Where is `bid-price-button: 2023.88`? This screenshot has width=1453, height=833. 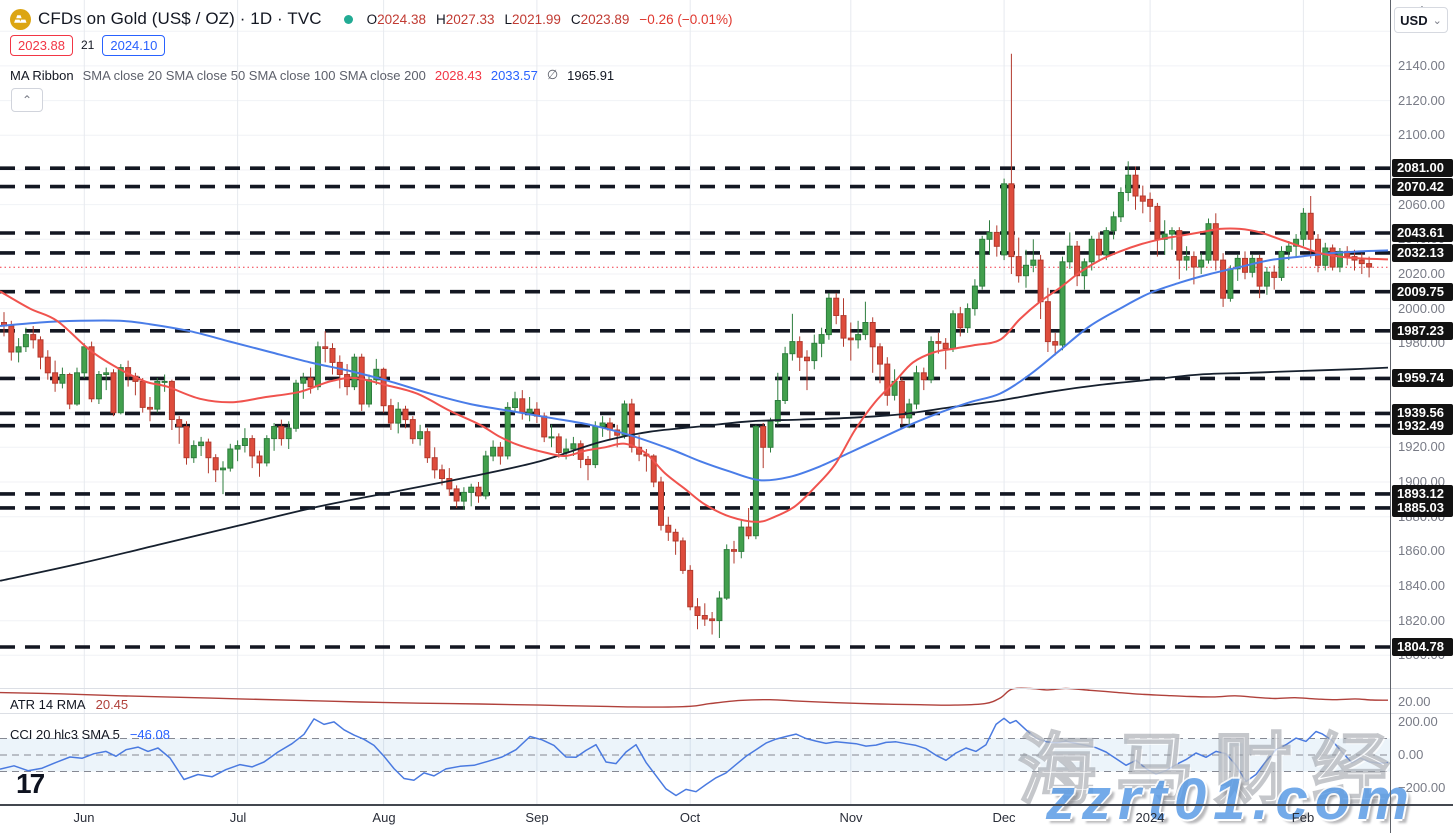 bid-price-button: 2023.88 is located at coordinates (41, 45).